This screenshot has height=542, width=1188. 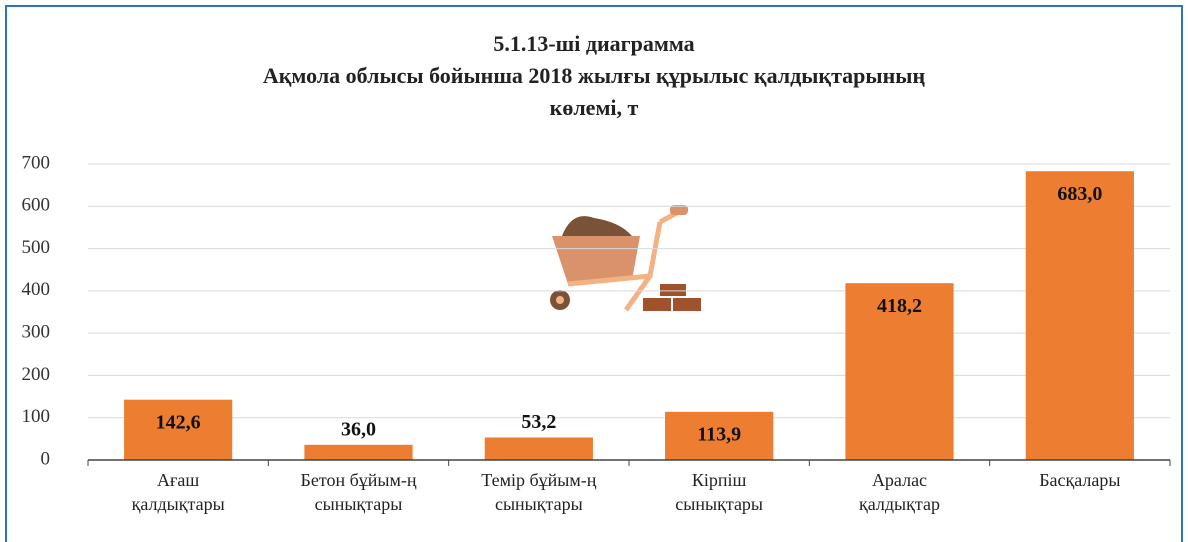 I want to click on x-tick-label: Бетон бұйым-ң, so click(x=359, y=480).